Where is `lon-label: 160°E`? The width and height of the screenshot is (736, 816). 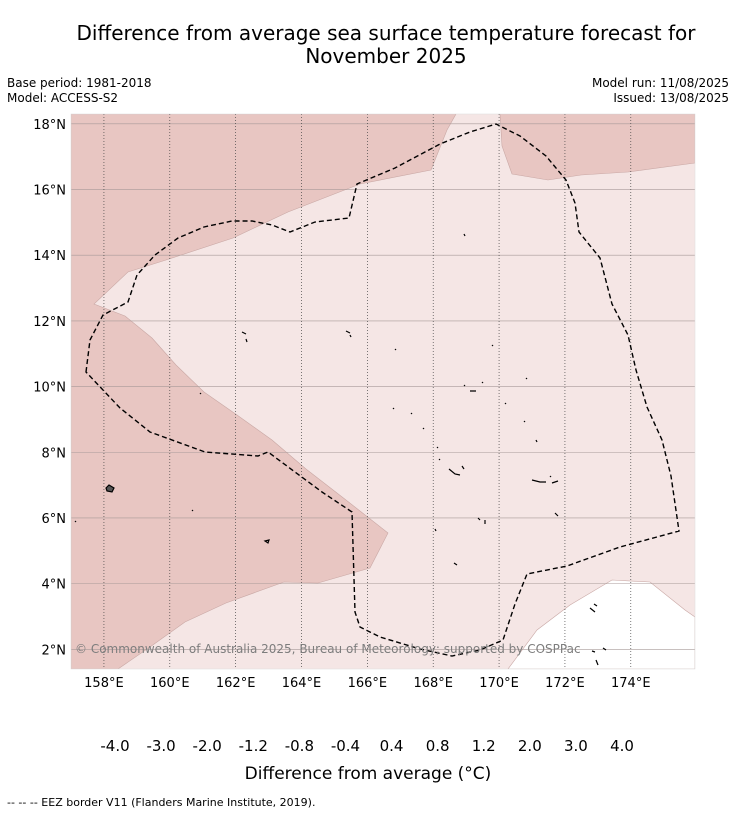 lon-label: 160°E is located at coordinates (170, 683).